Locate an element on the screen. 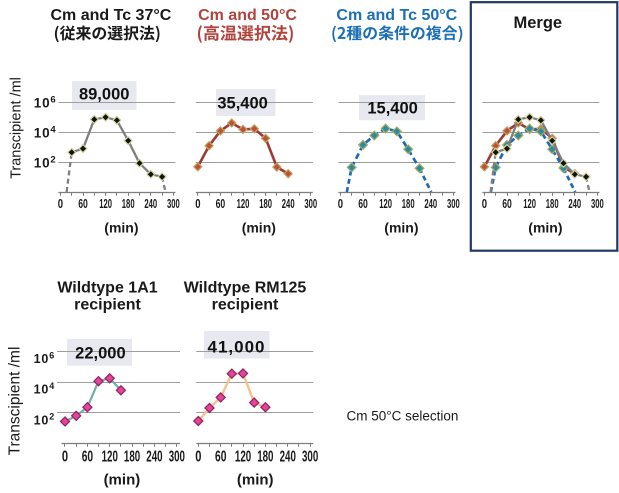  svg-text: Cm and 50°C is located at coordinates (247, 15).